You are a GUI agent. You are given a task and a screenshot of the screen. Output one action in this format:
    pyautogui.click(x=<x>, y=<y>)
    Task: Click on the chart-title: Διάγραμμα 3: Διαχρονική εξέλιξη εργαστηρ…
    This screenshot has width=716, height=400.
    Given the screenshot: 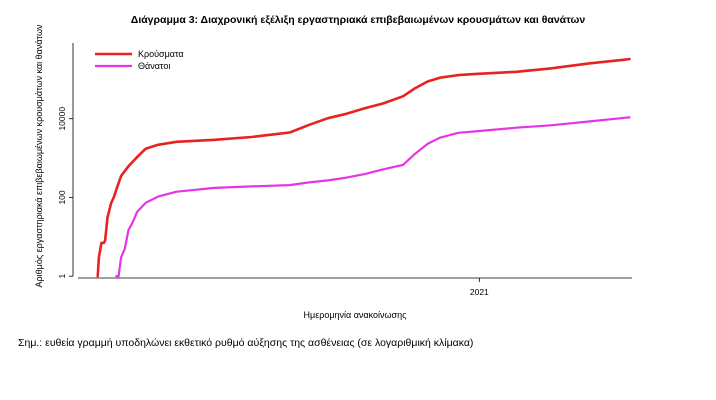 What is the action you would take?
    pyautogui.click(x=358, y=20)
    